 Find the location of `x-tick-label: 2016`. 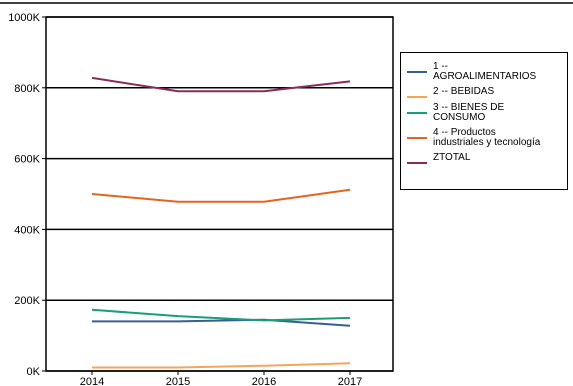

x-tick-label: 2016 is located at coordinates (264, 381).